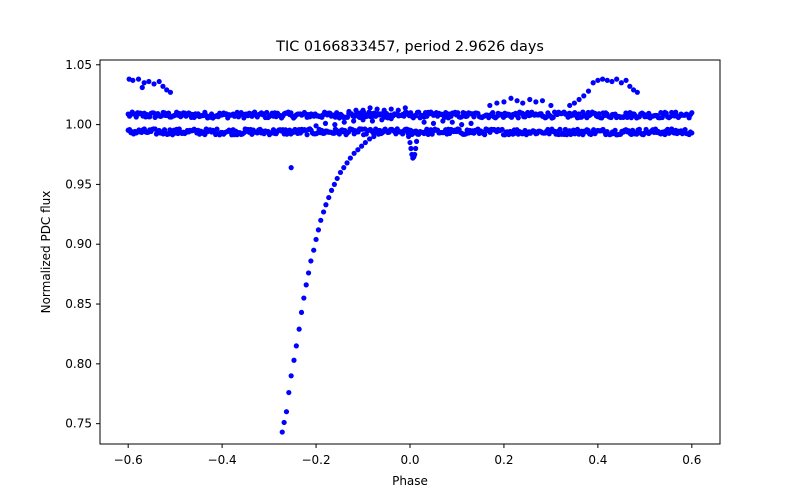  What do you see at coordinates (78, 65) in the screenshot?
I see `y-tick-label: 1.05` at bounding box center [78, 65].